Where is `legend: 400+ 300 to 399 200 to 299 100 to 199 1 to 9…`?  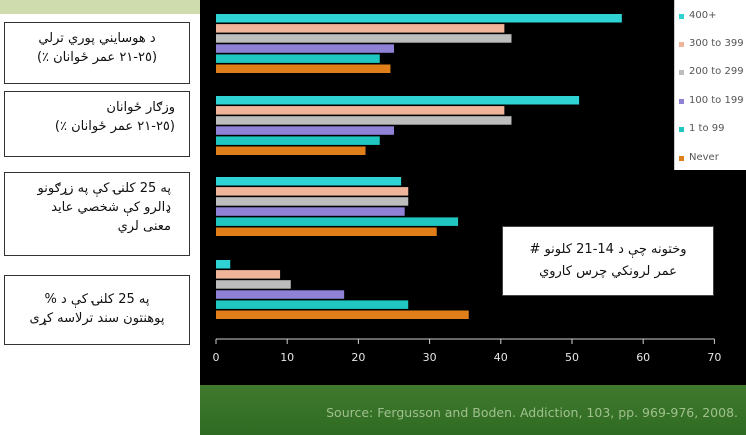
legend: 400+ 300 to 399 200 to 299 100 to 199 1 to 9… is located at coordinates (710, 85).